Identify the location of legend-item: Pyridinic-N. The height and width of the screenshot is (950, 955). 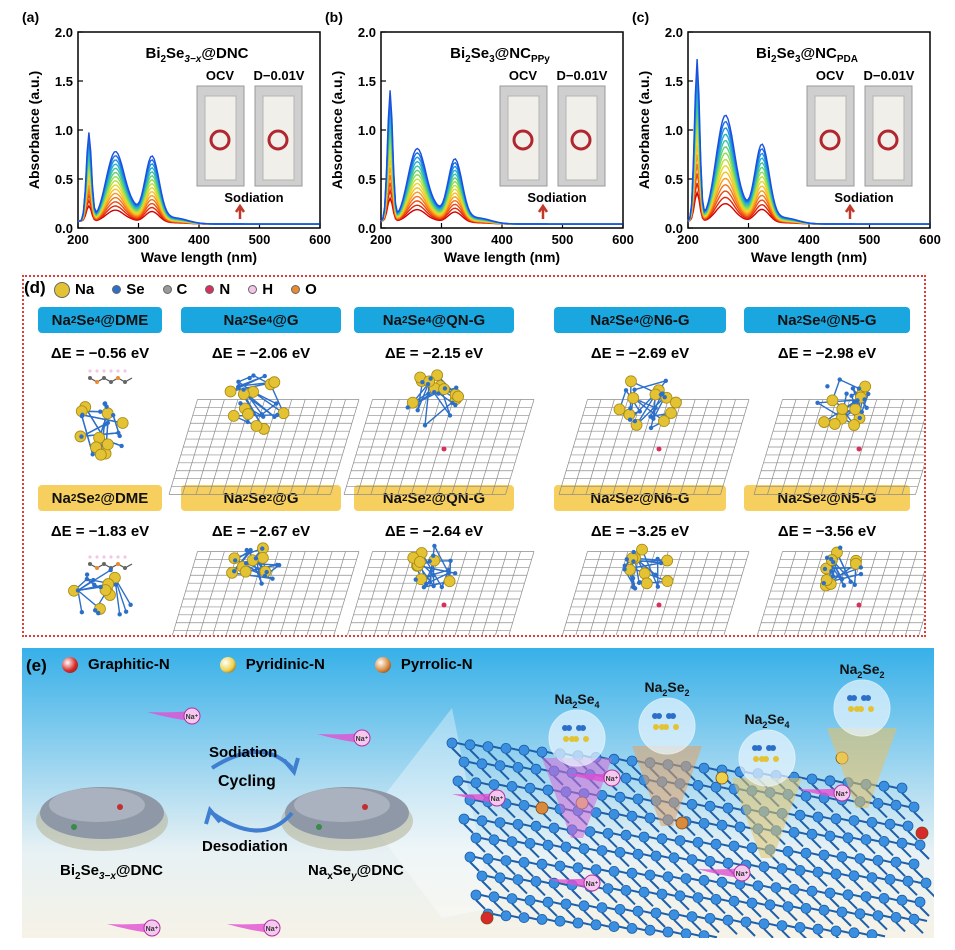
(272, 664).